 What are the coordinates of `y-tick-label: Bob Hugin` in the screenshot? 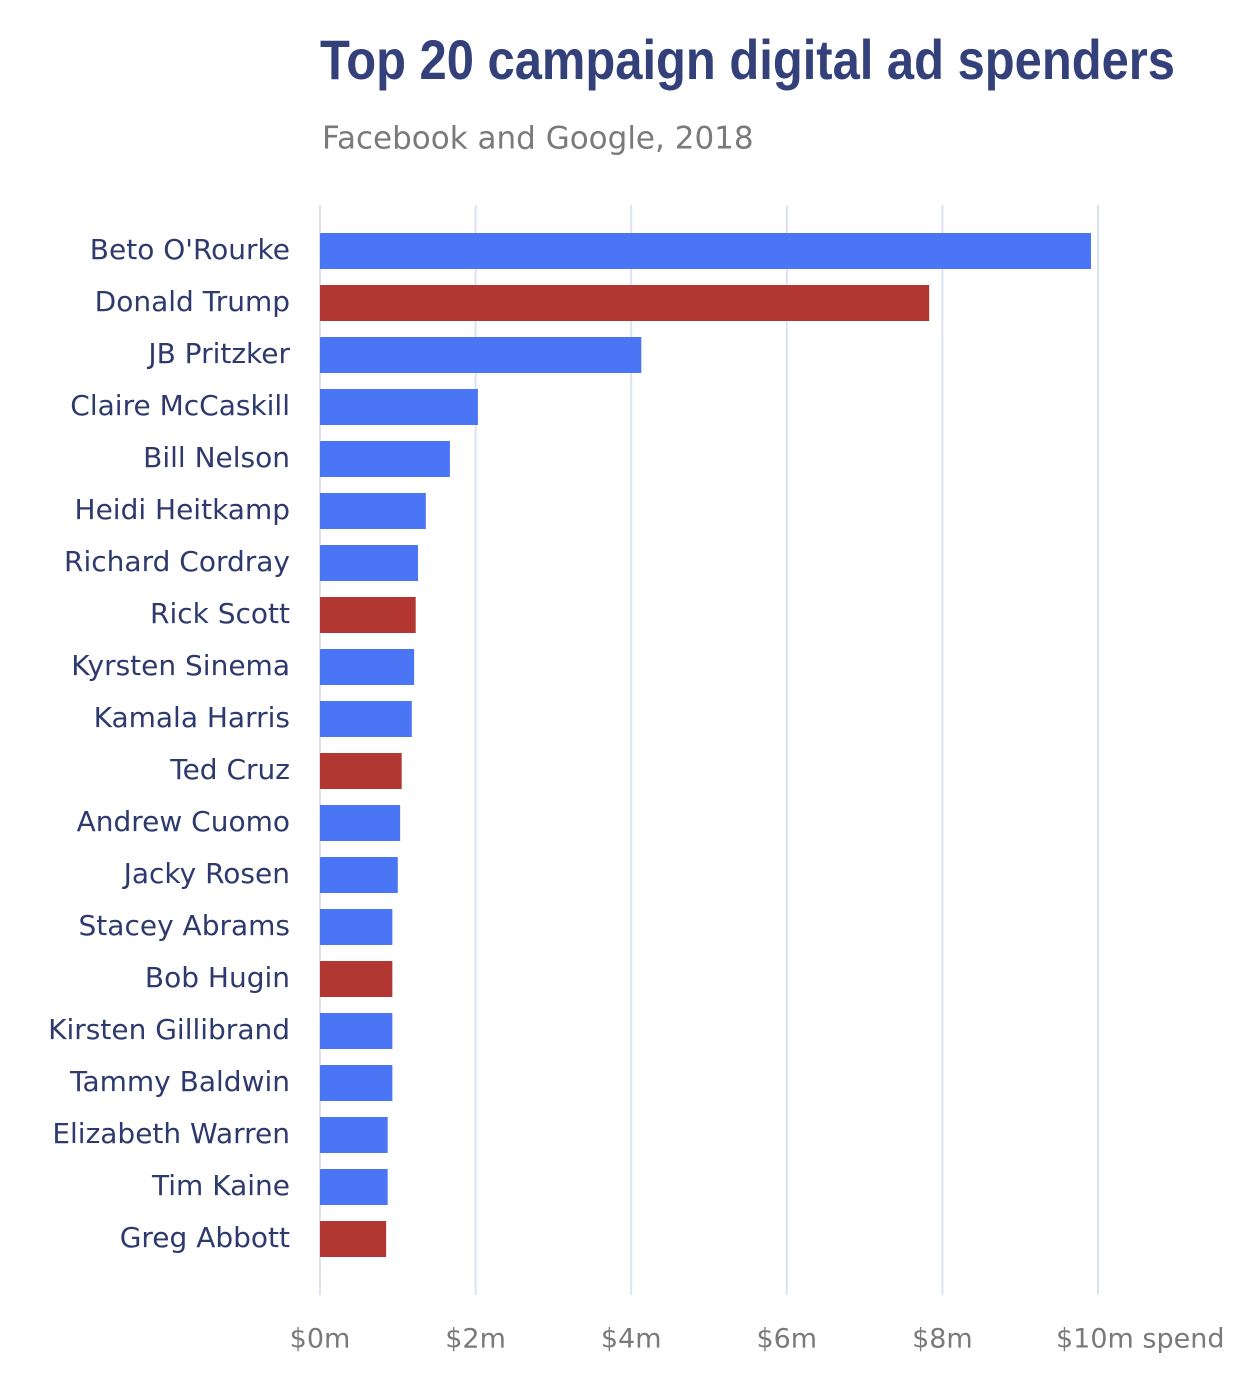 It's located at (217, 977).